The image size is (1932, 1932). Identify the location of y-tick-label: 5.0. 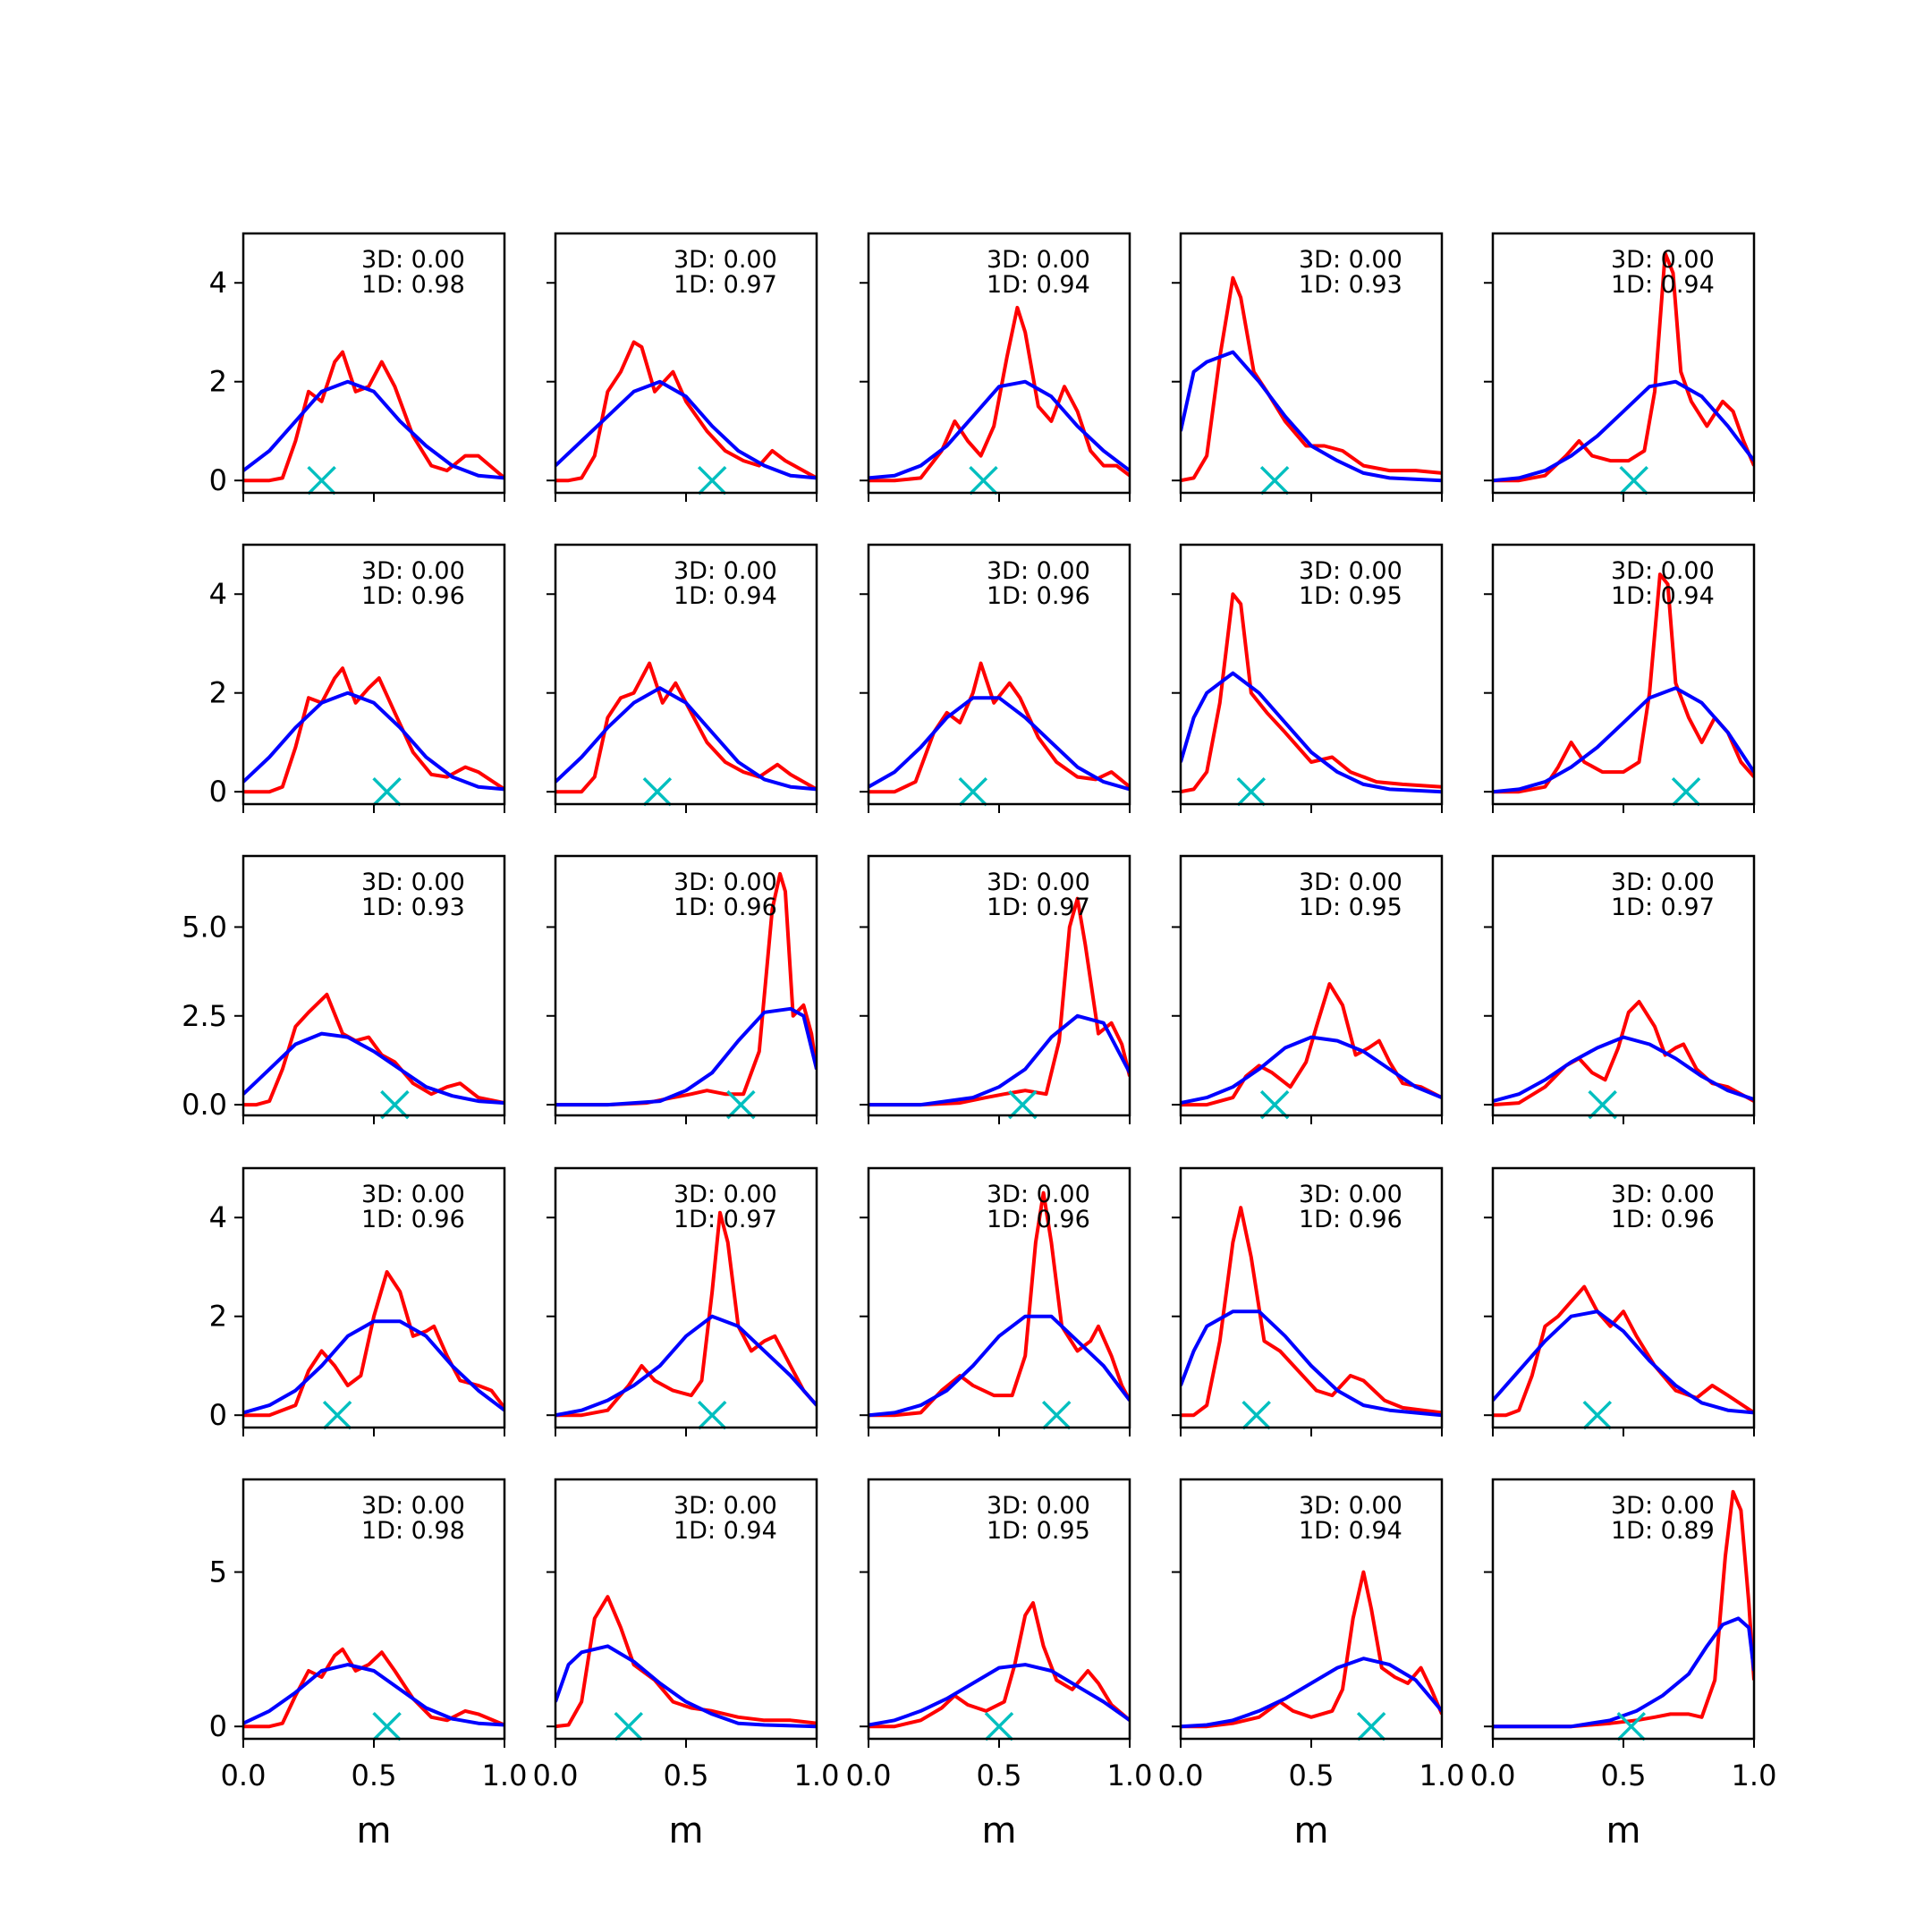
(204, 927).